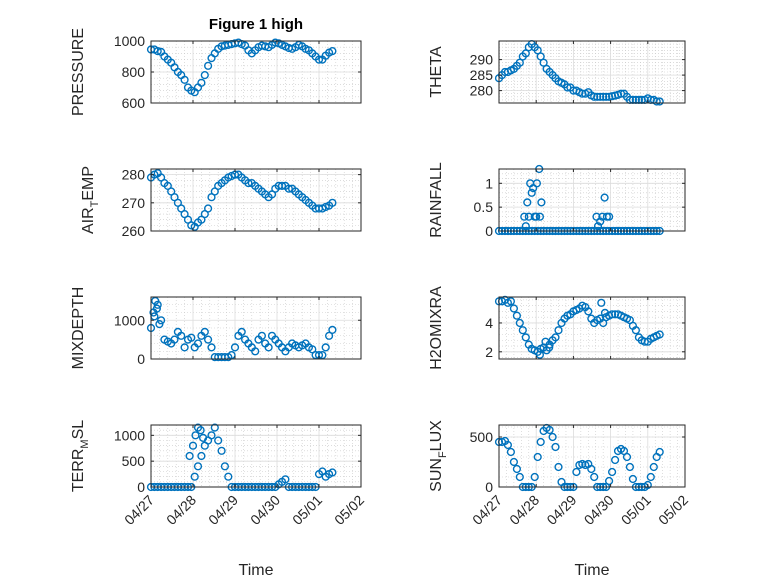 The height and width of the screenshot is (583, 778). I want to click on y-tick-label: 270, so click(134, 203).